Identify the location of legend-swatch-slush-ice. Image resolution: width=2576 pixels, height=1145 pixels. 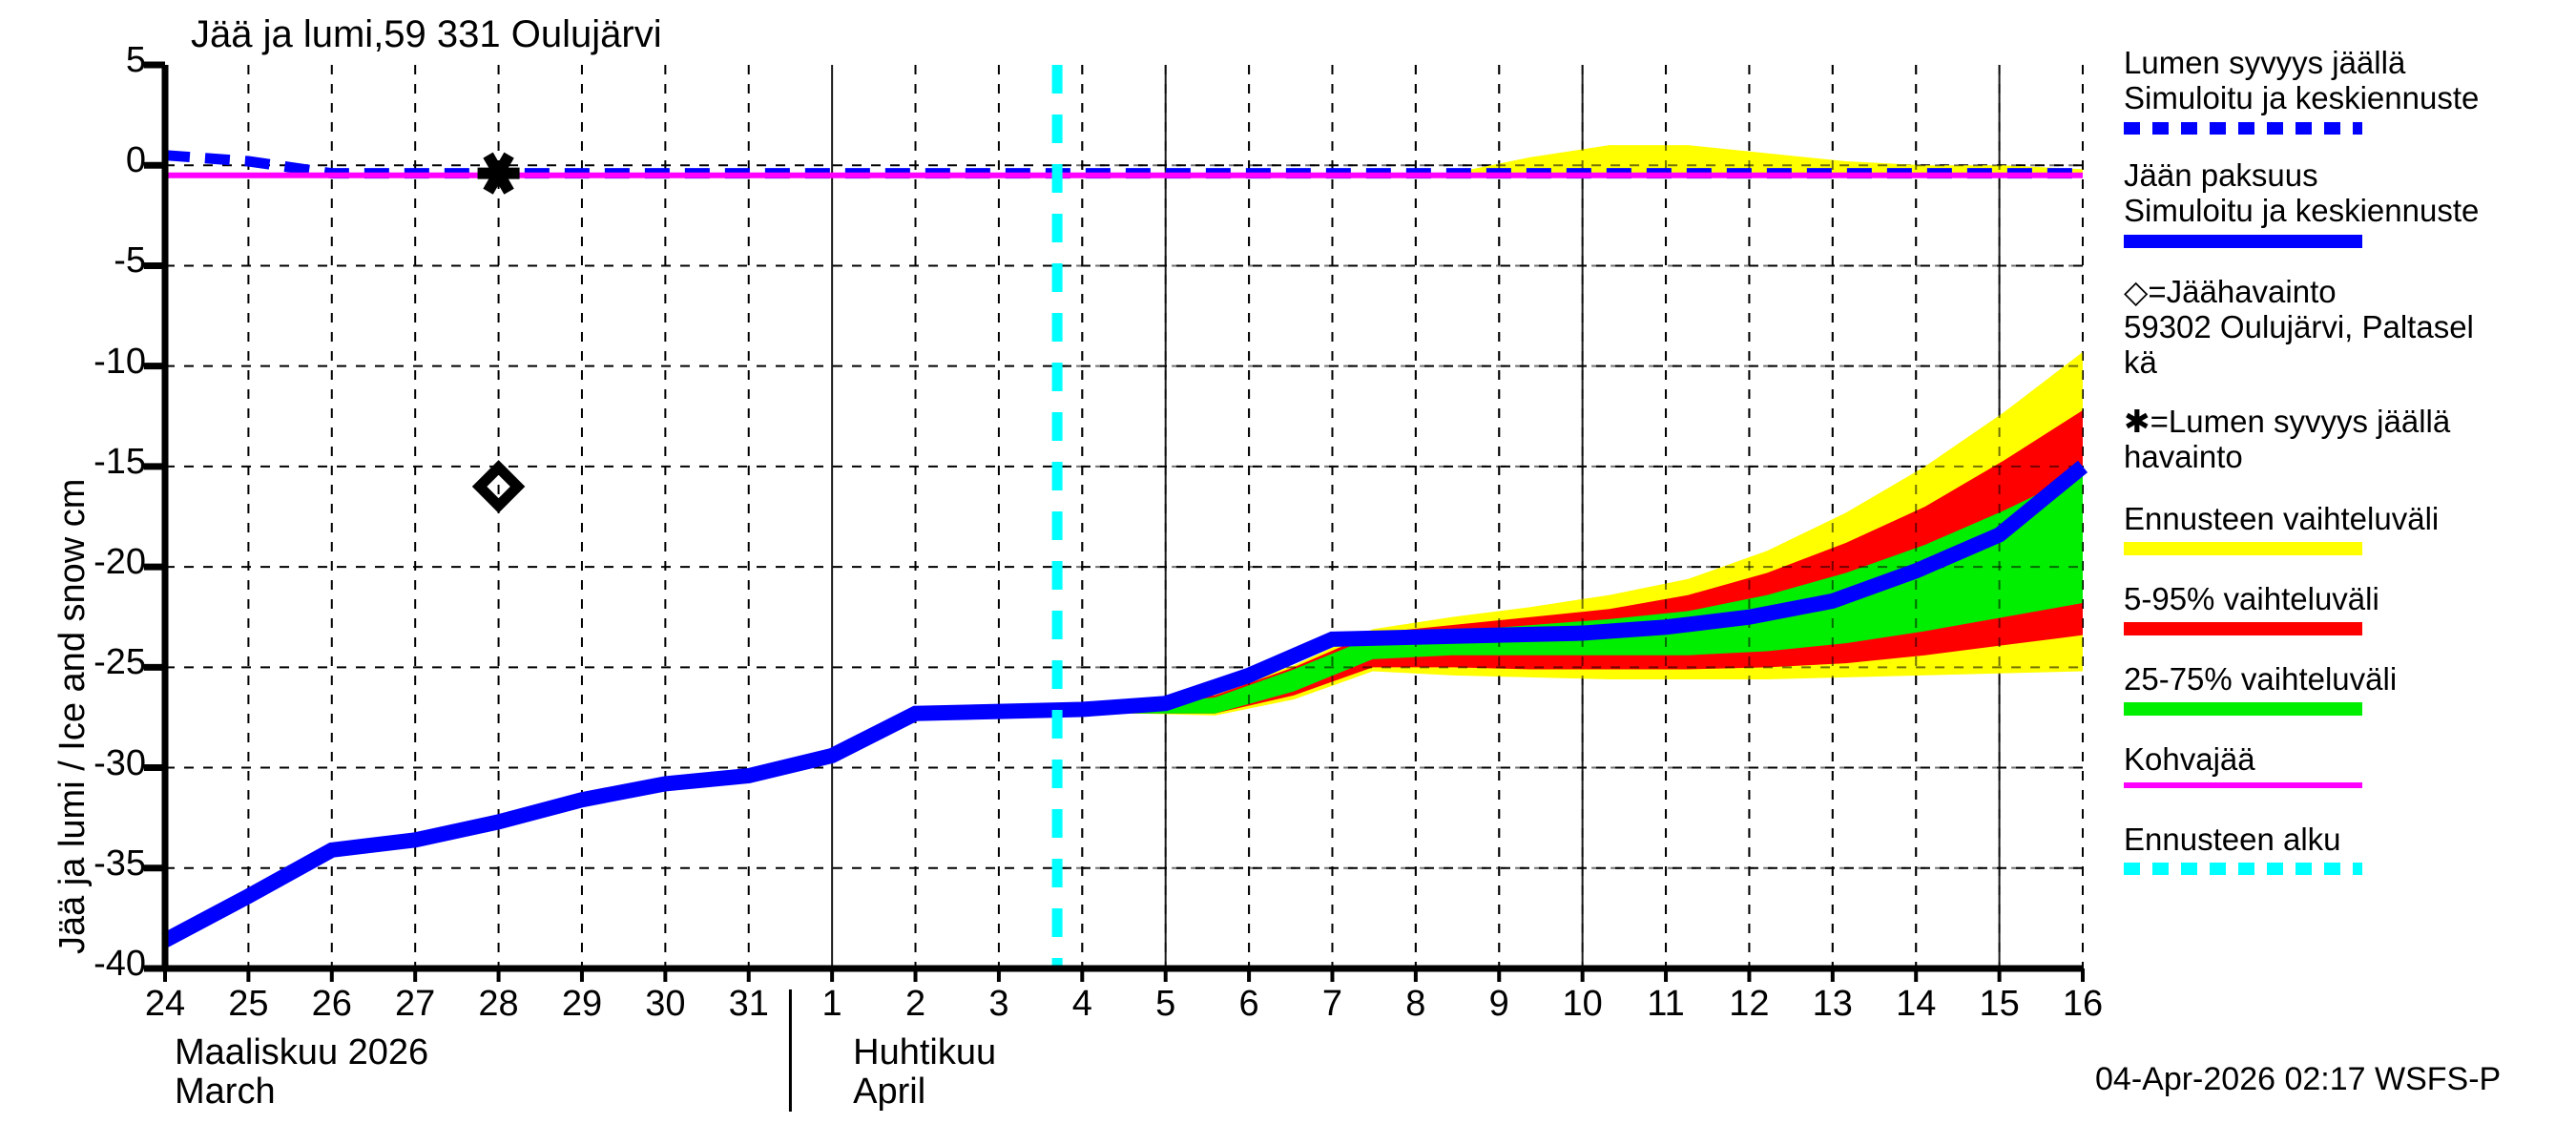
(2243, 785).